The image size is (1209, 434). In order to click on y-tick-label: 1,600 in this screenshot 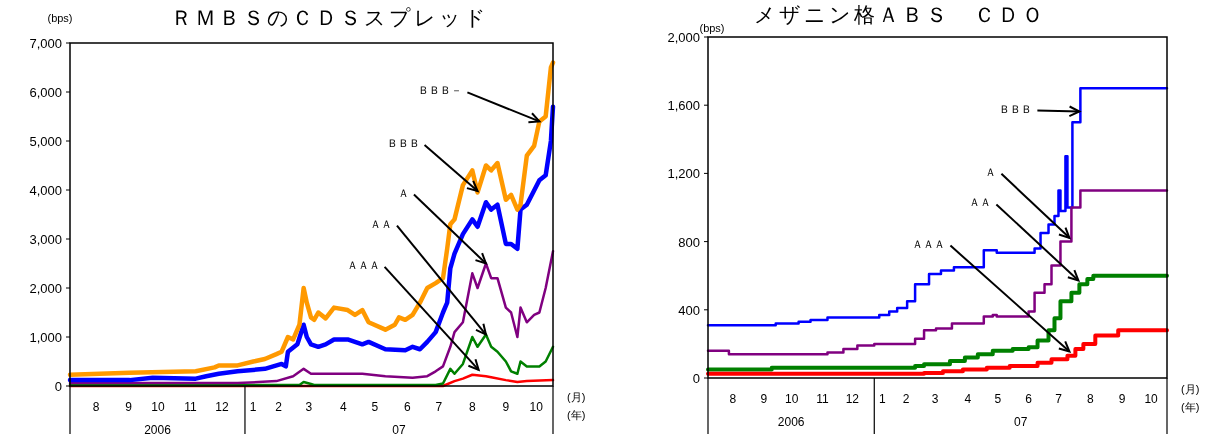, I will do `click(683, 106)`.